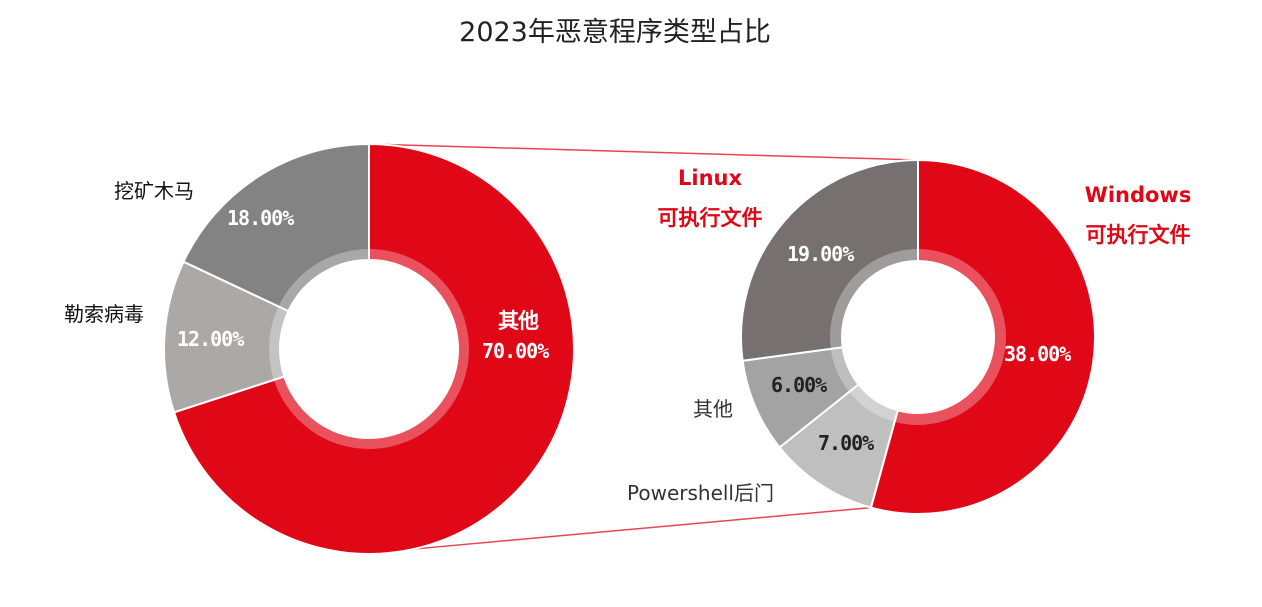  What do you see at coordinates (700, 493) in the screenshot?
I see `category-label-powershell: Powershell后门` at bounding box center [700, 493].